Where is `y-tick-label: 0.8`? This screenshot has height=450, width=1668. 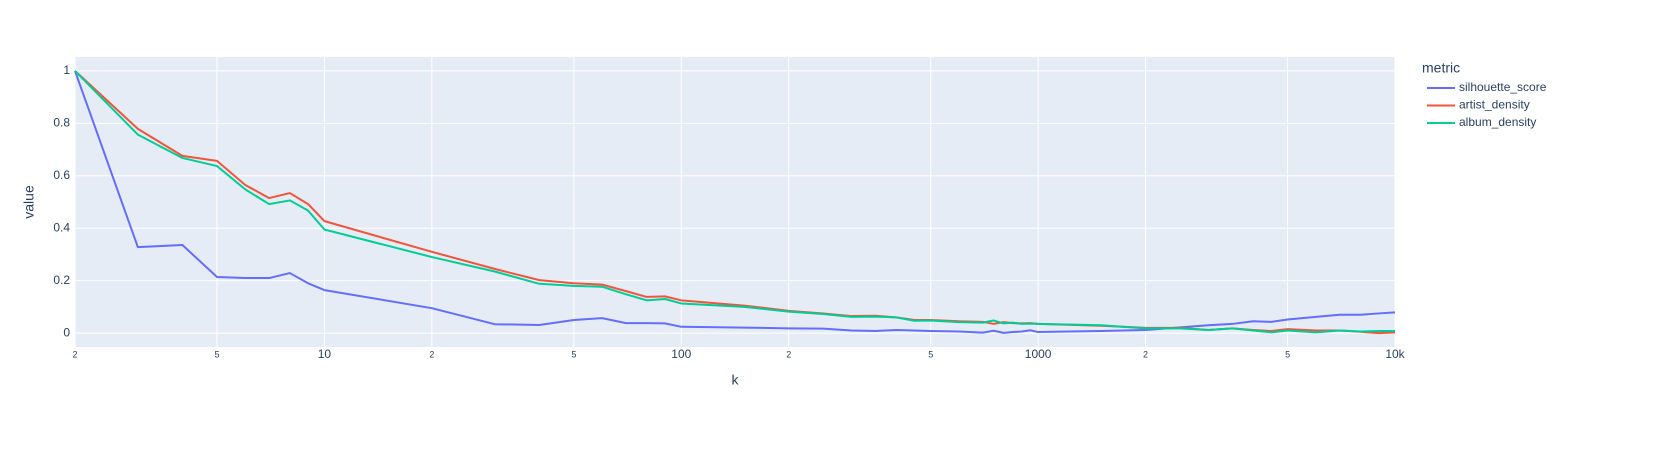
y-tick-label: 0.8 is located at coordinates (61, 123).